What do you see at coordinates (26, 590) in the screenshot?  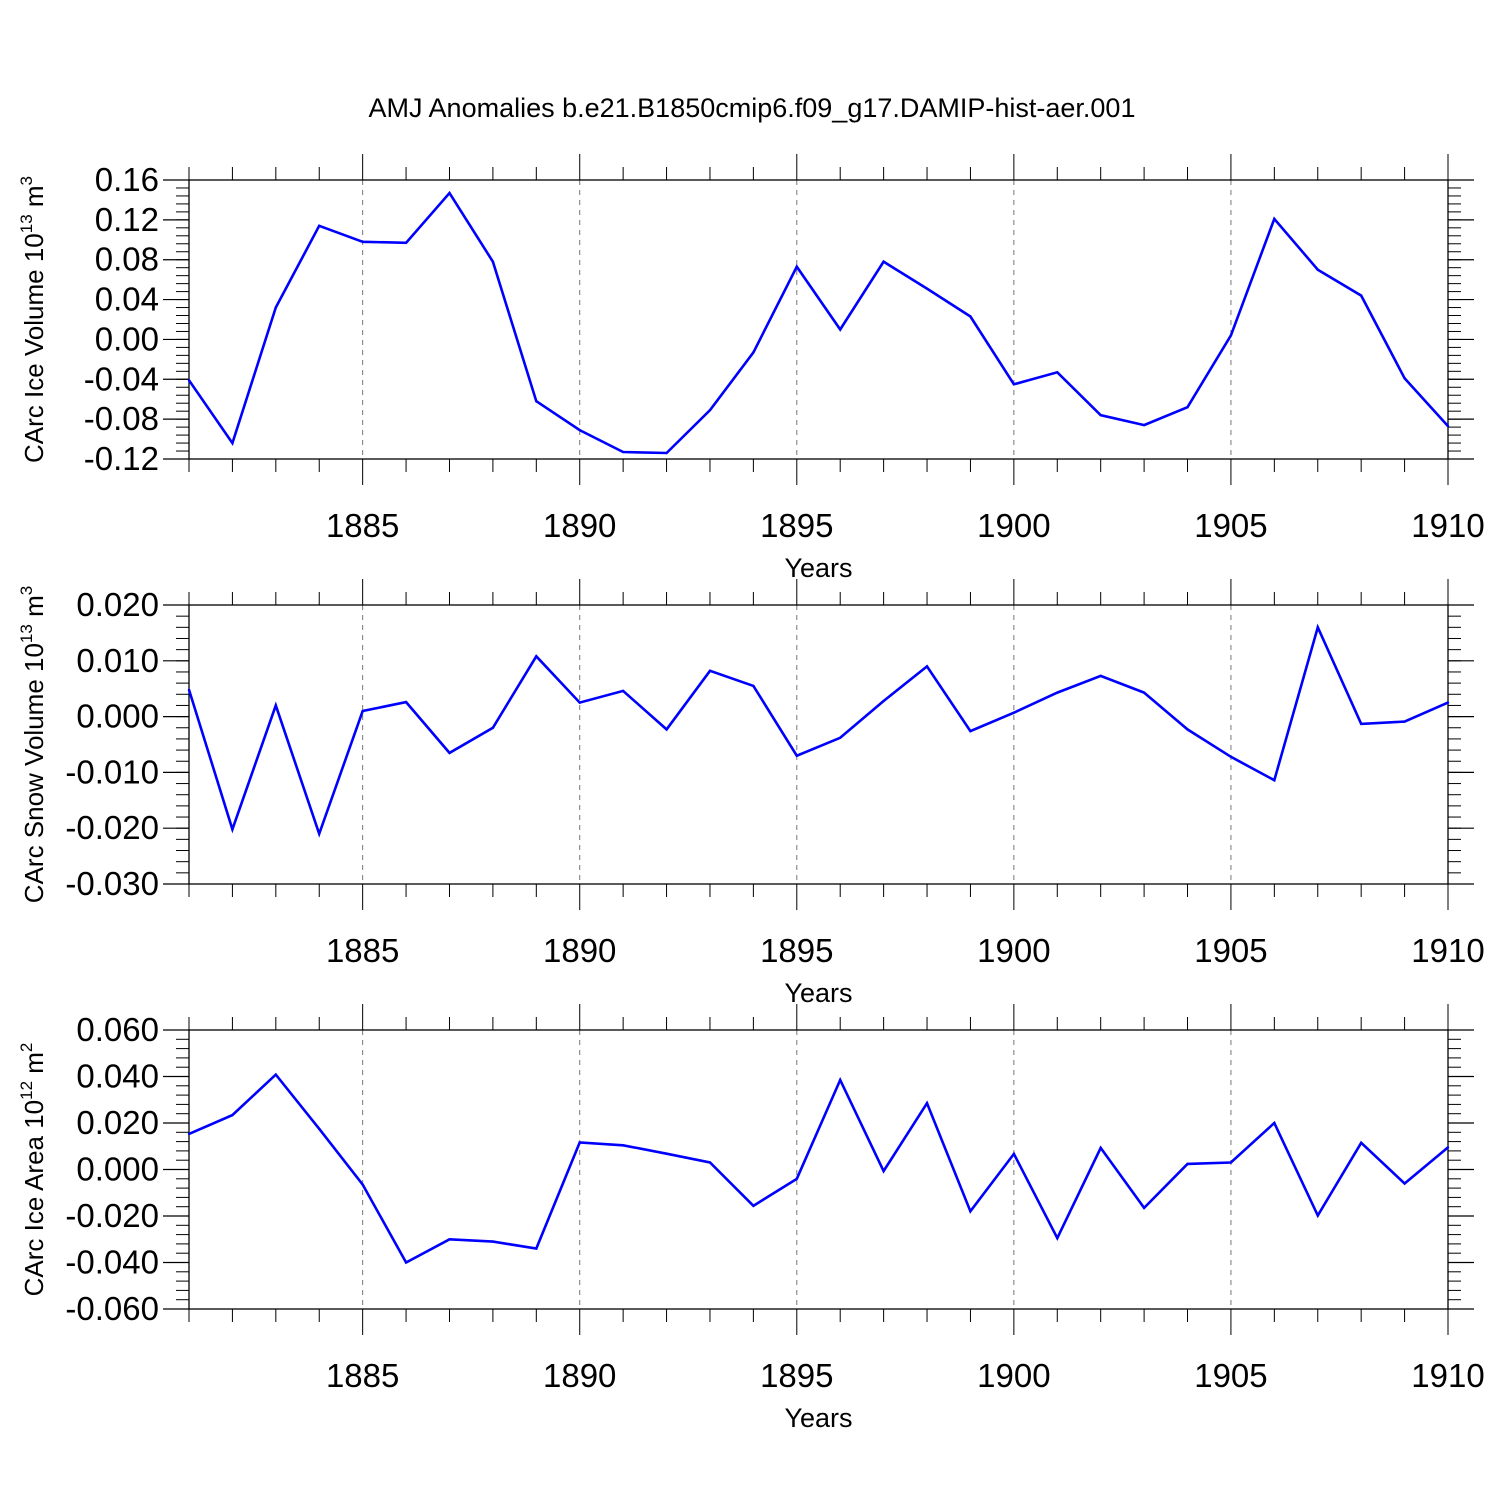 I see `y-axis-title-unit-exponent: 3` at bounding box center [26, 590].